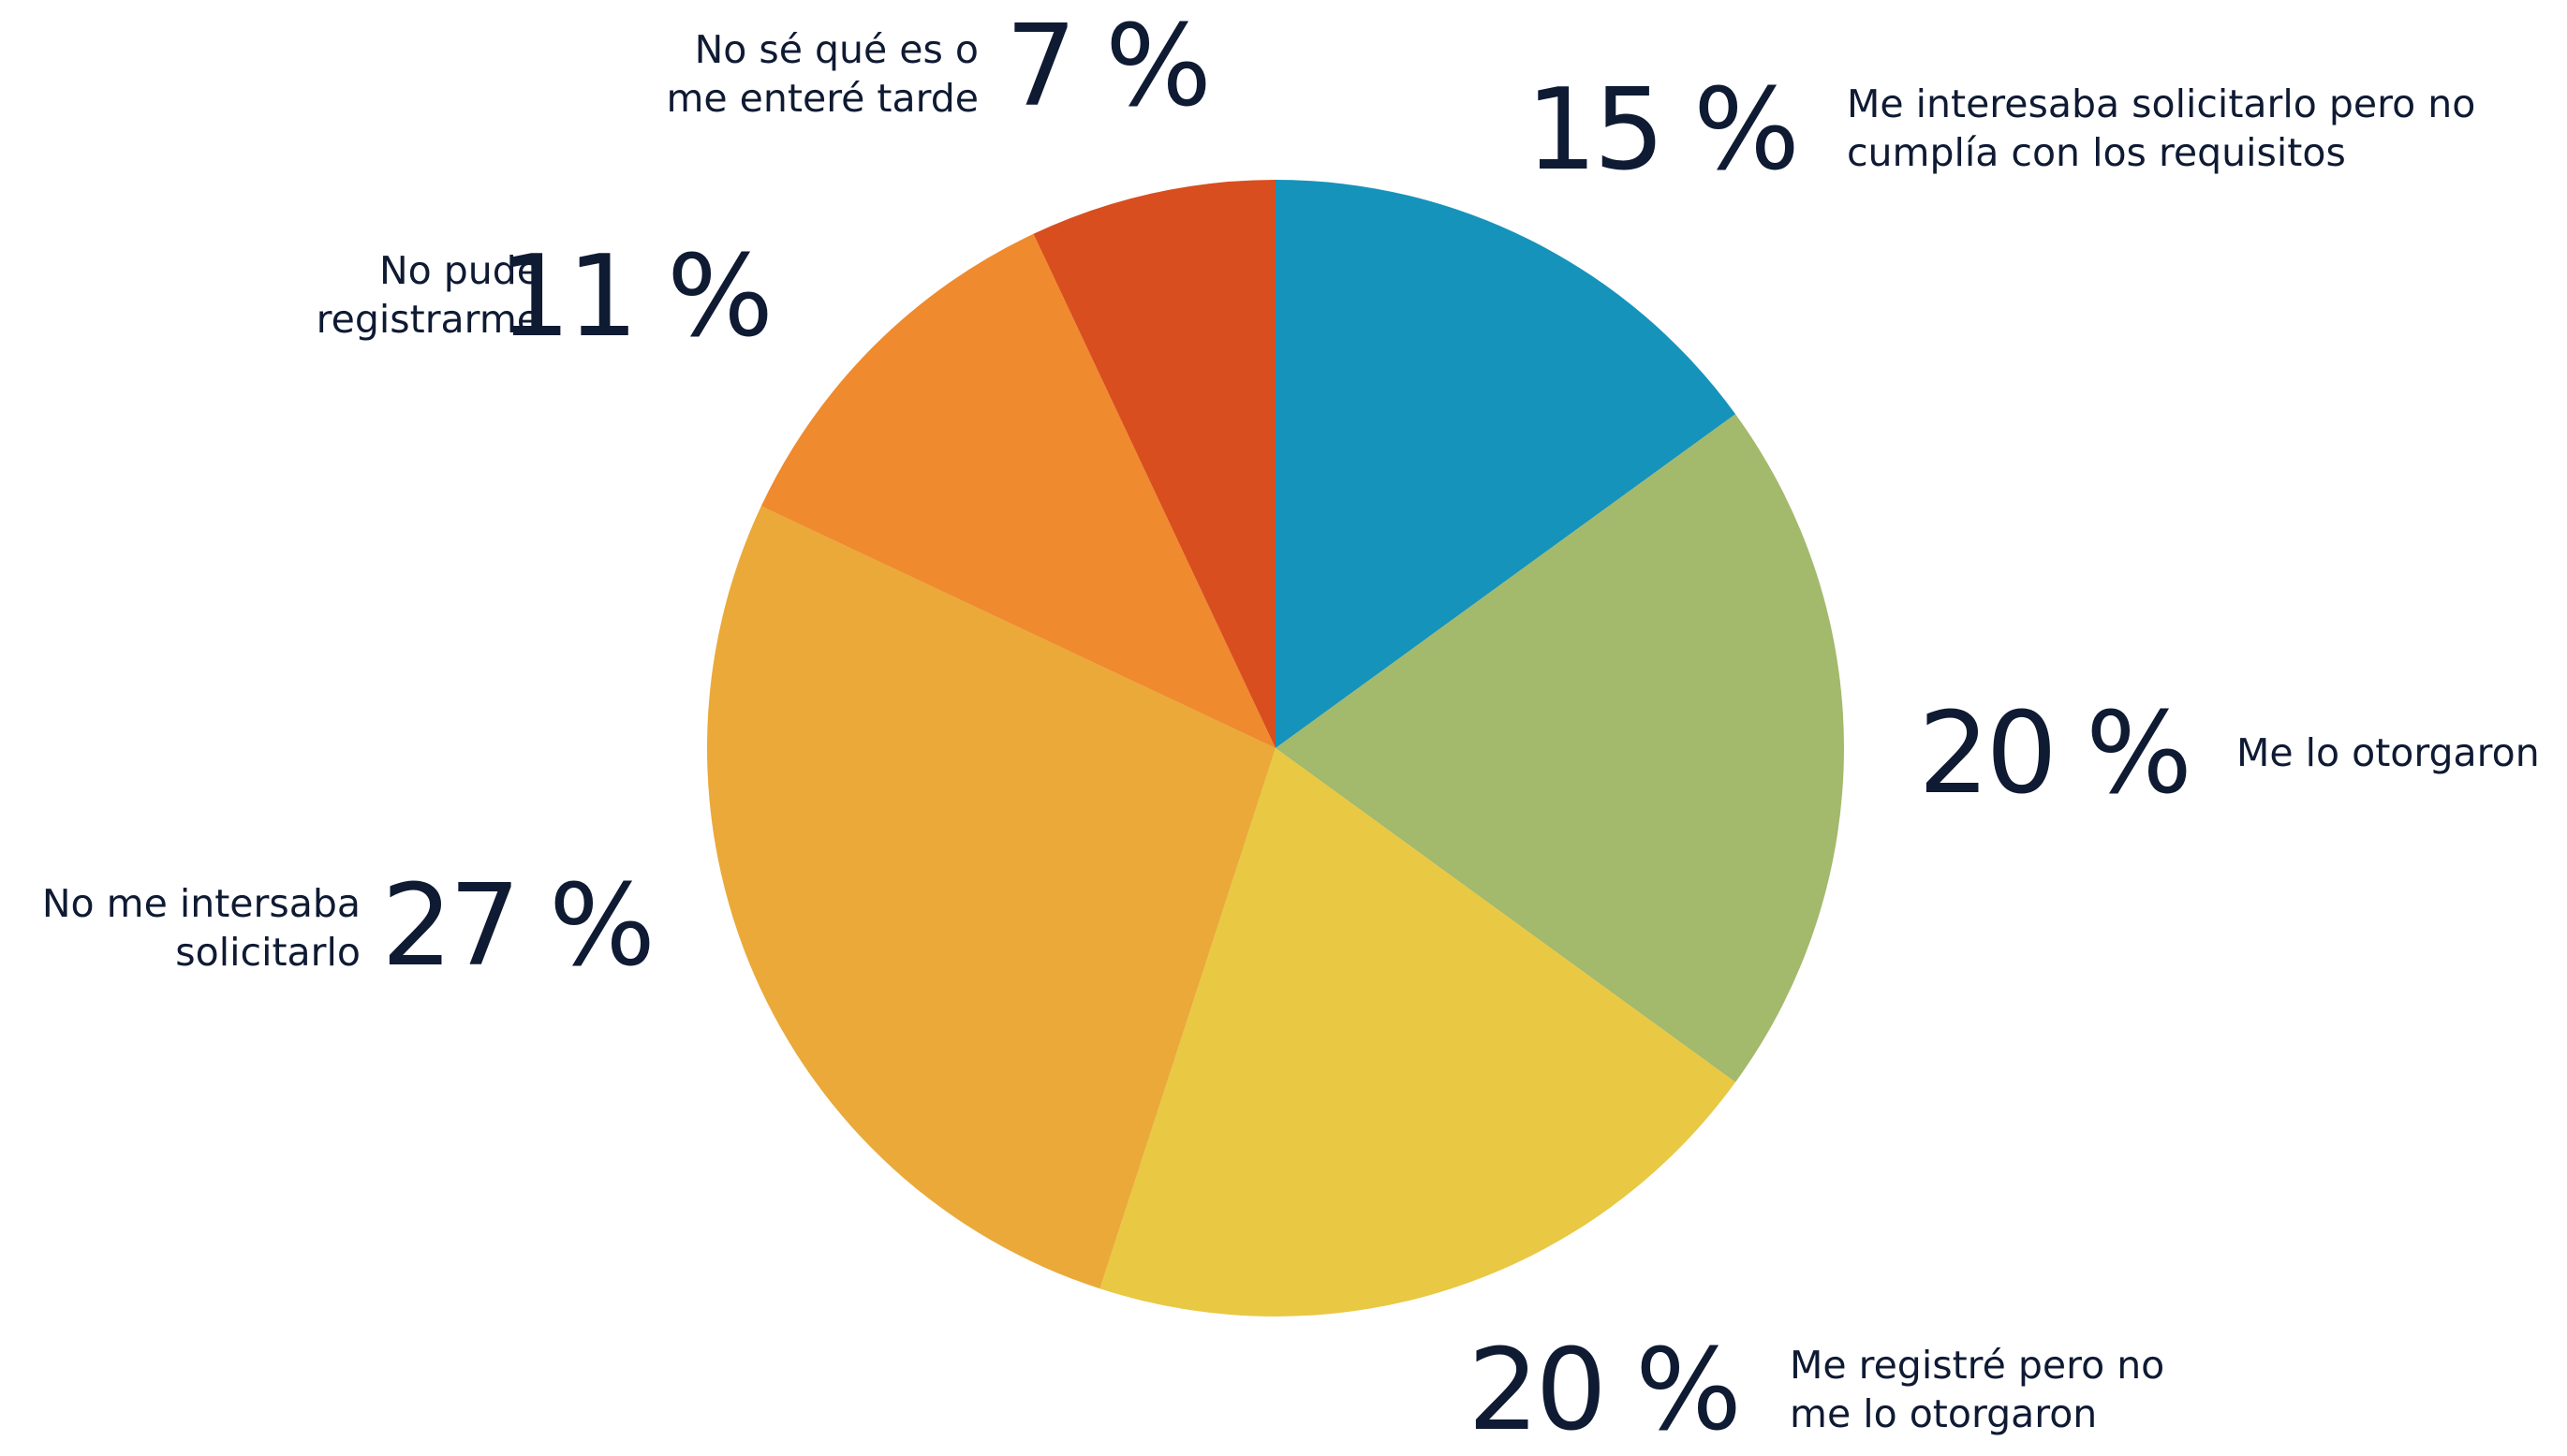 The width and height of the screenshot is (2567, 1456). Describe the element at coordinates (823, 73) in the screenshot. I see `category-label: No sé qué es o me enteré tarde` at that location.